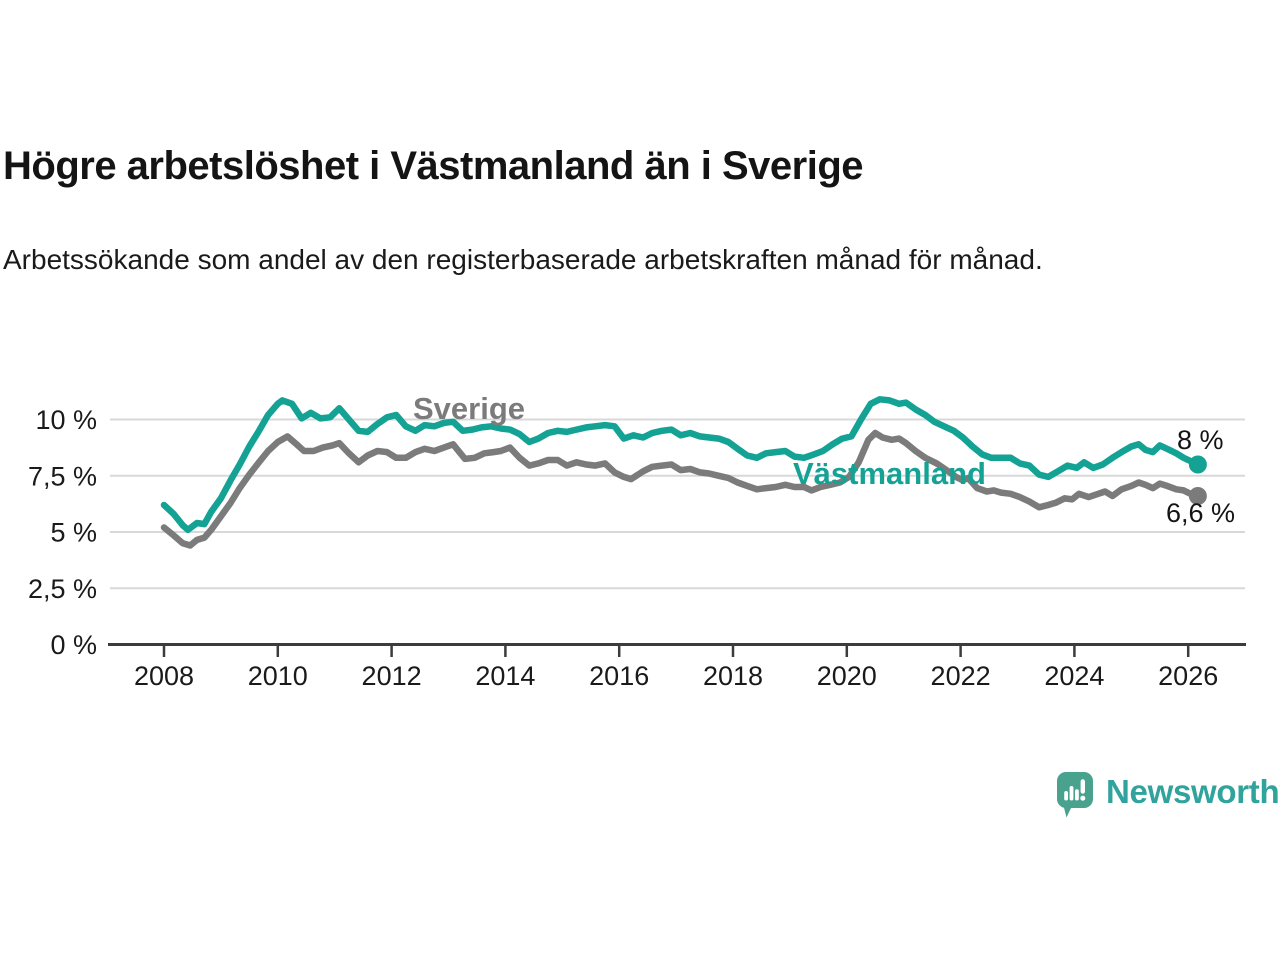  I want to click on x-axis-tick-label: 2018, so click(733, 676).